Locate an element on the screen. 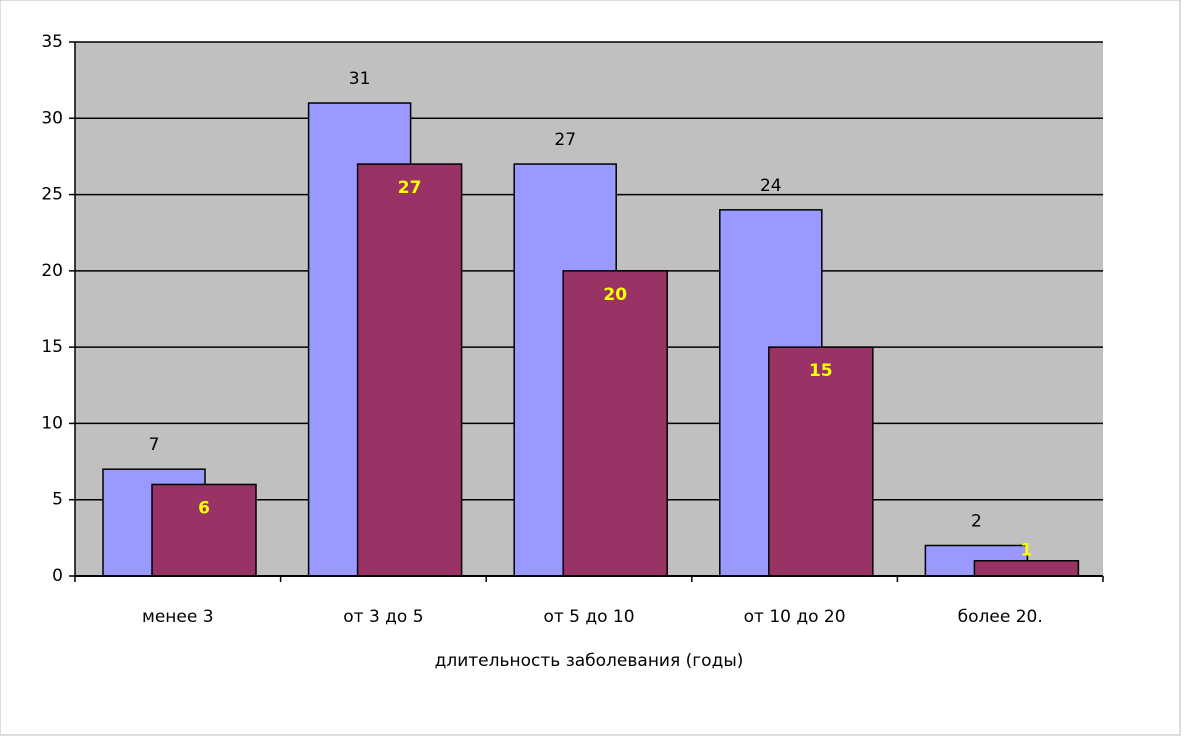 The image size is (1188, 739). data-label: 15 is located at coordinates (821, 371).